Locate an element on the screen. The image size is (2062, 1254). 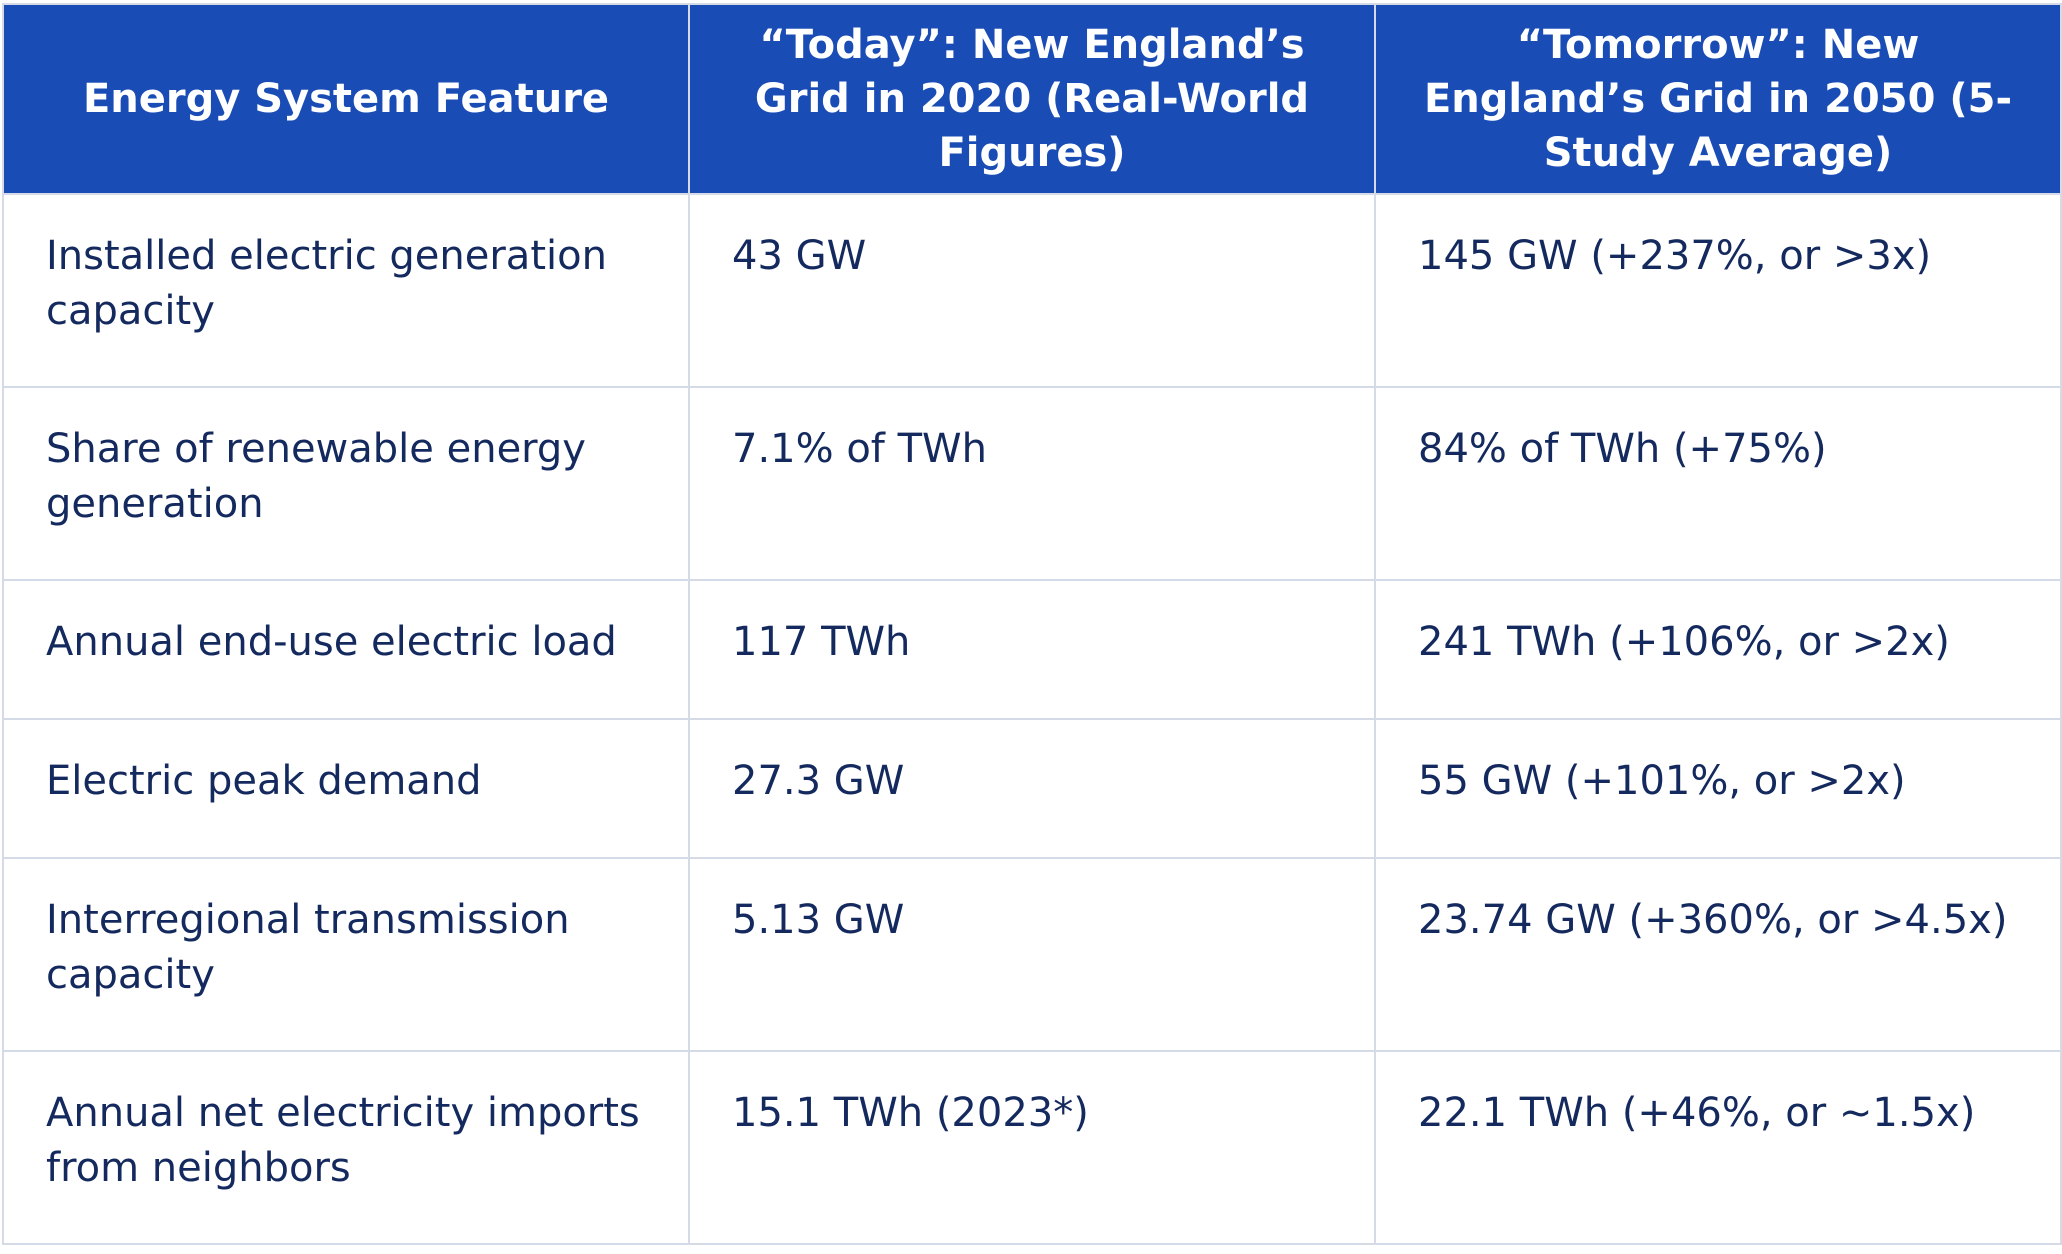
today-value-cell: 27.3 GW is located at coordinates (1032, 788).